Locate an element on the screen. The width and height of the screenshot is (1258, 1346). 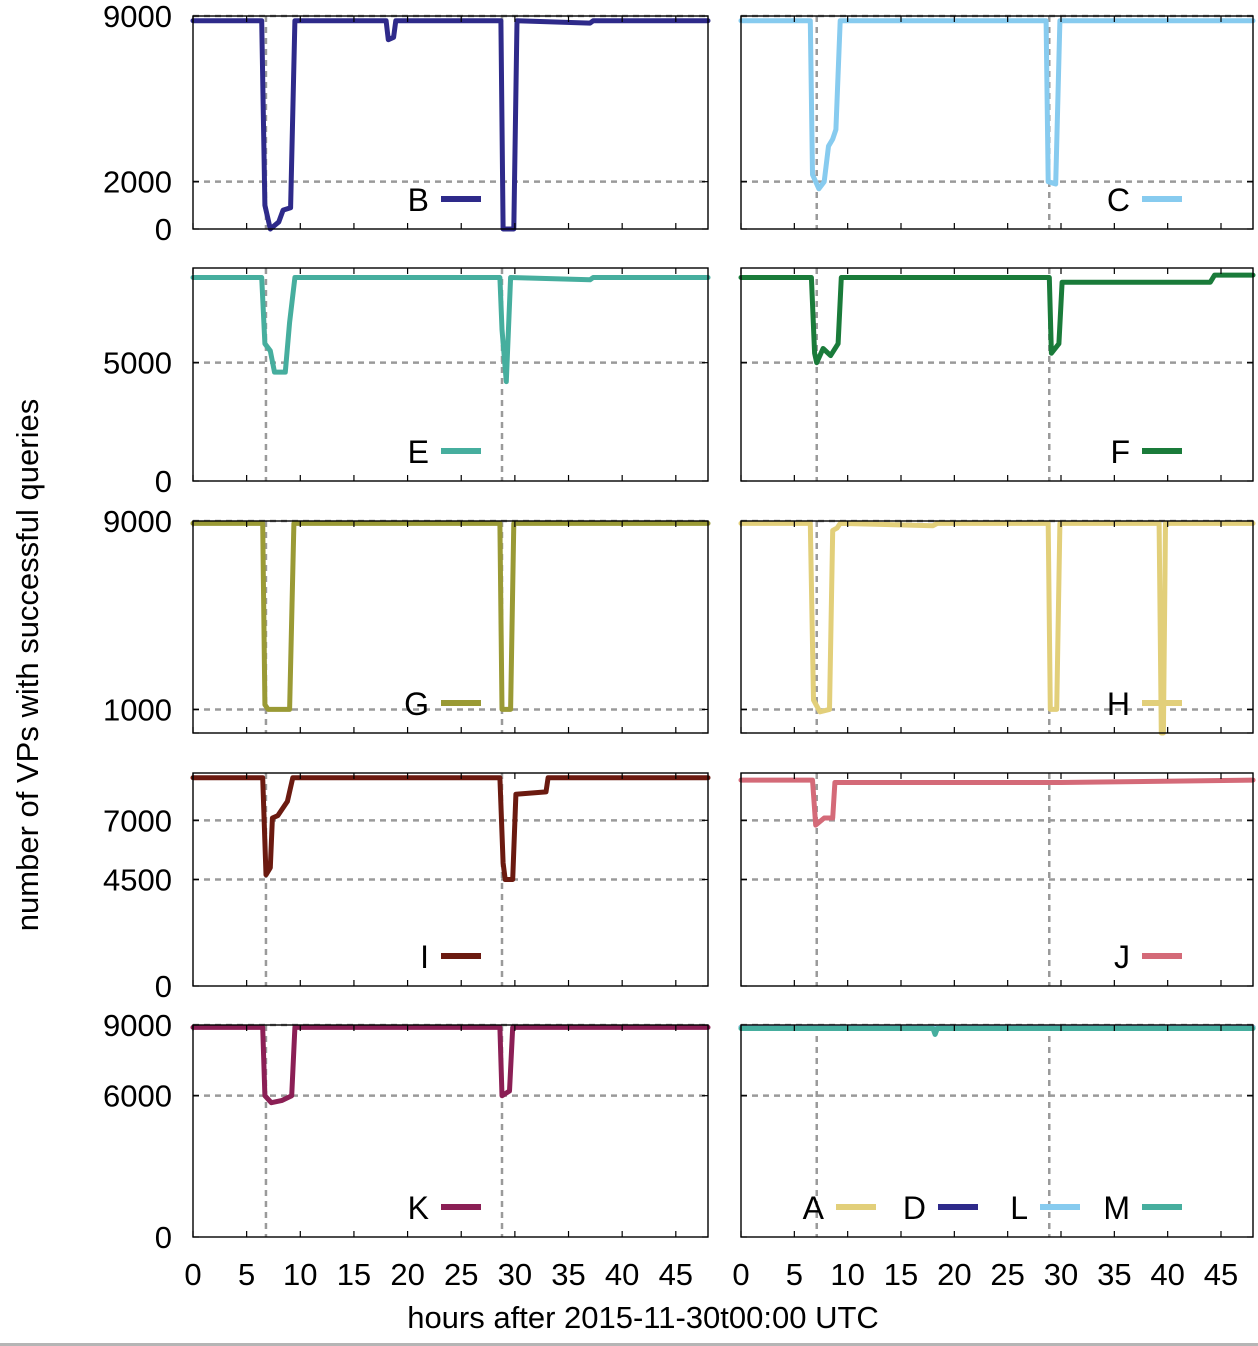
legend-label-l: L is located at coordinates (1019, 1208).